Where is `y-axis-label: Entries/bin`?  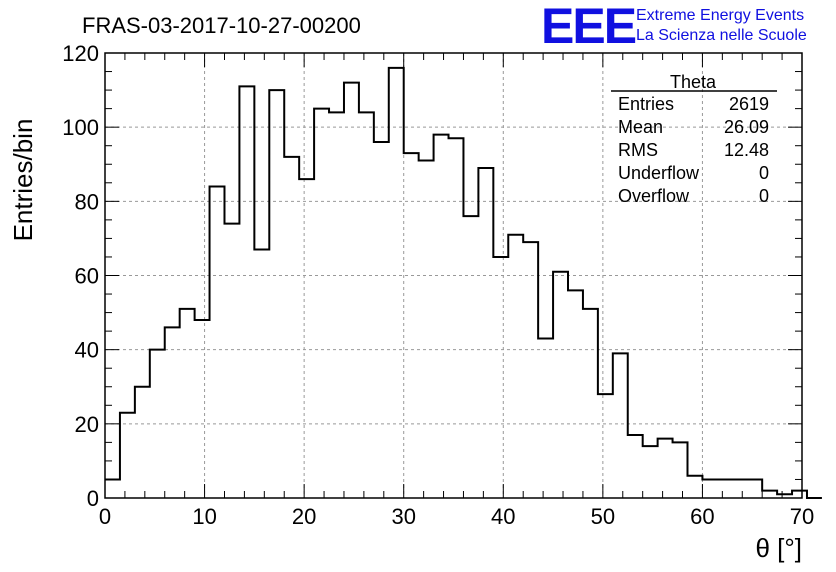 y-axis-label: Entries/bin is located at coordinates (23, 180).